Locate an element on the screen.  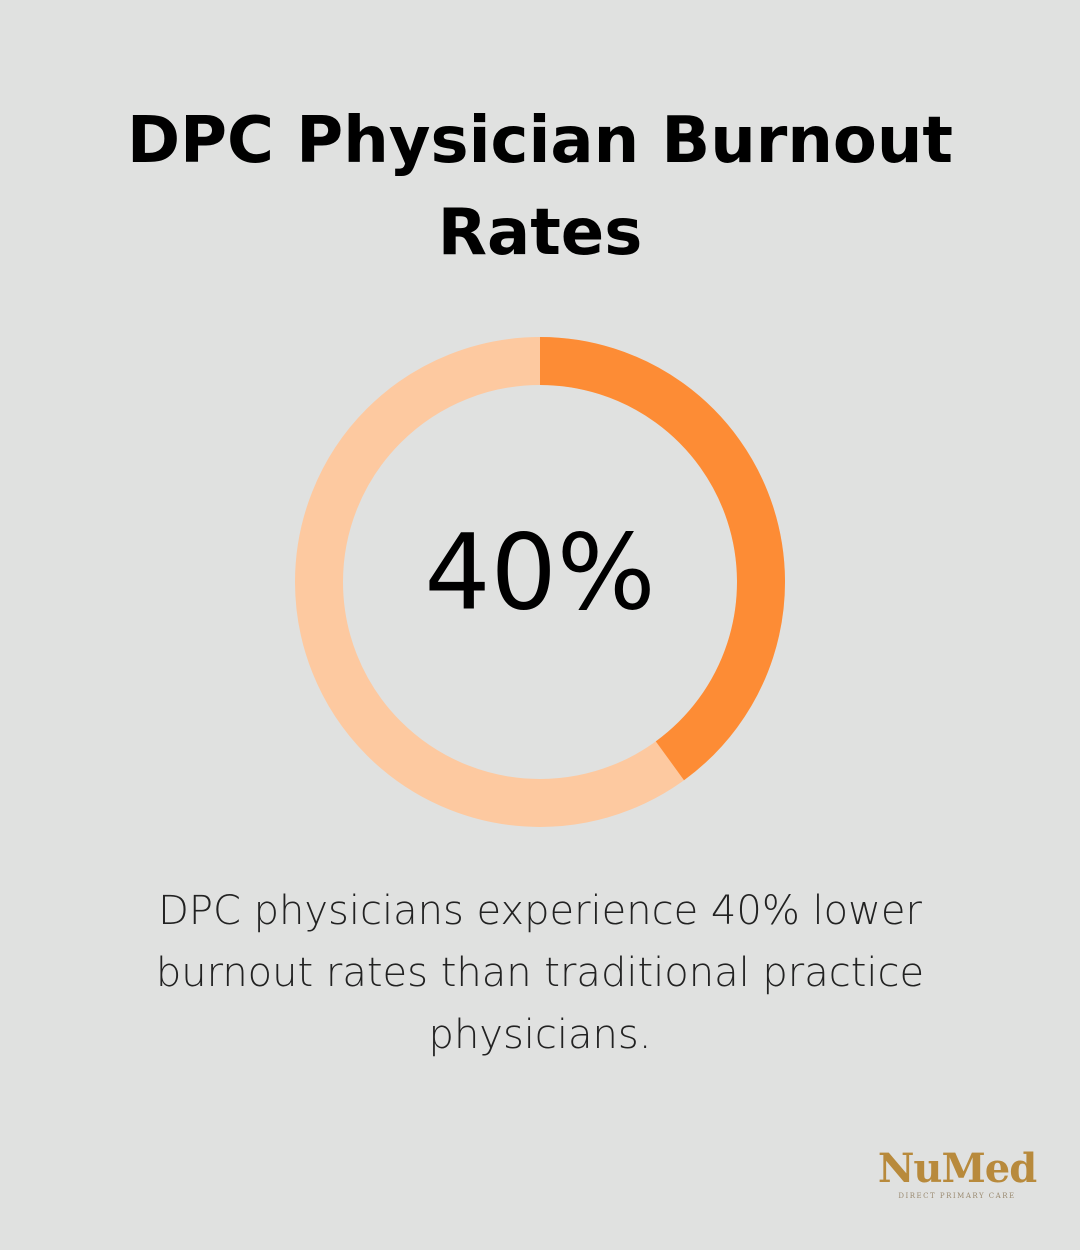
logo-name: NuMed is located at coordinates (957, 1168).